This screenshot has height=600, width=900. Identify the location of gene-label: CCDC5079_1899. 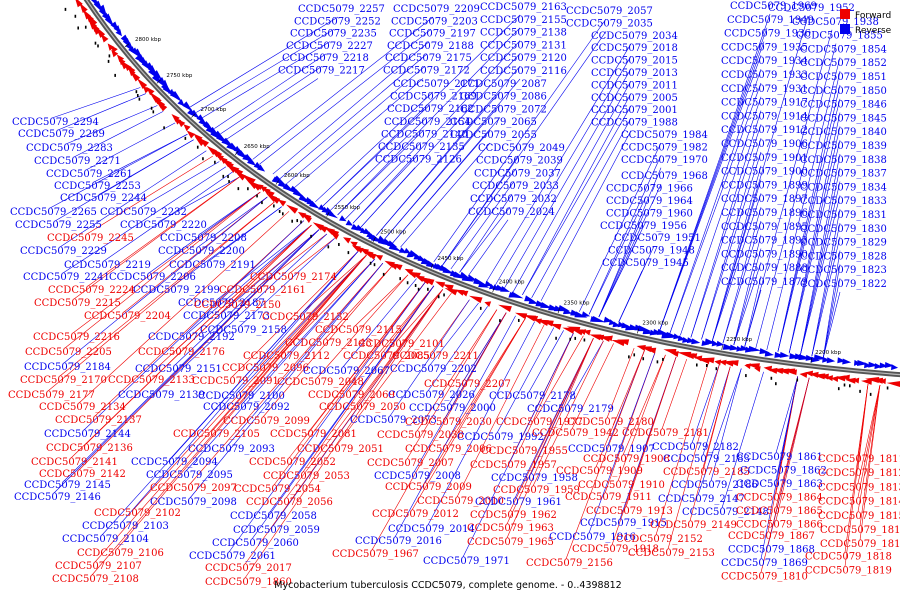
(764, 185).